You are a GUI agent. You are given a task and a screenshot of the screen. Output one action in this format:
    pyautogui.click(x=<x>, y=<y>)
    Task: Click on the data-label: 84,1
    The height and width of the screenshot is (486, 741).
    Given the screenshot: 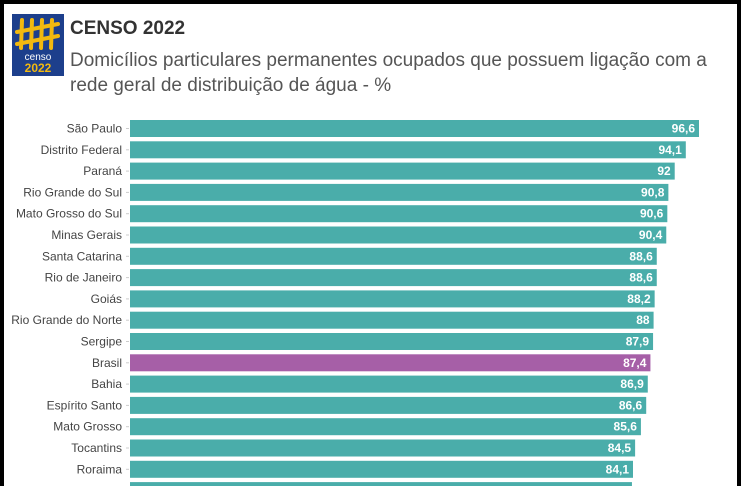 What is the action you would take?
    pyautogui.click(x=618, y=469)
    